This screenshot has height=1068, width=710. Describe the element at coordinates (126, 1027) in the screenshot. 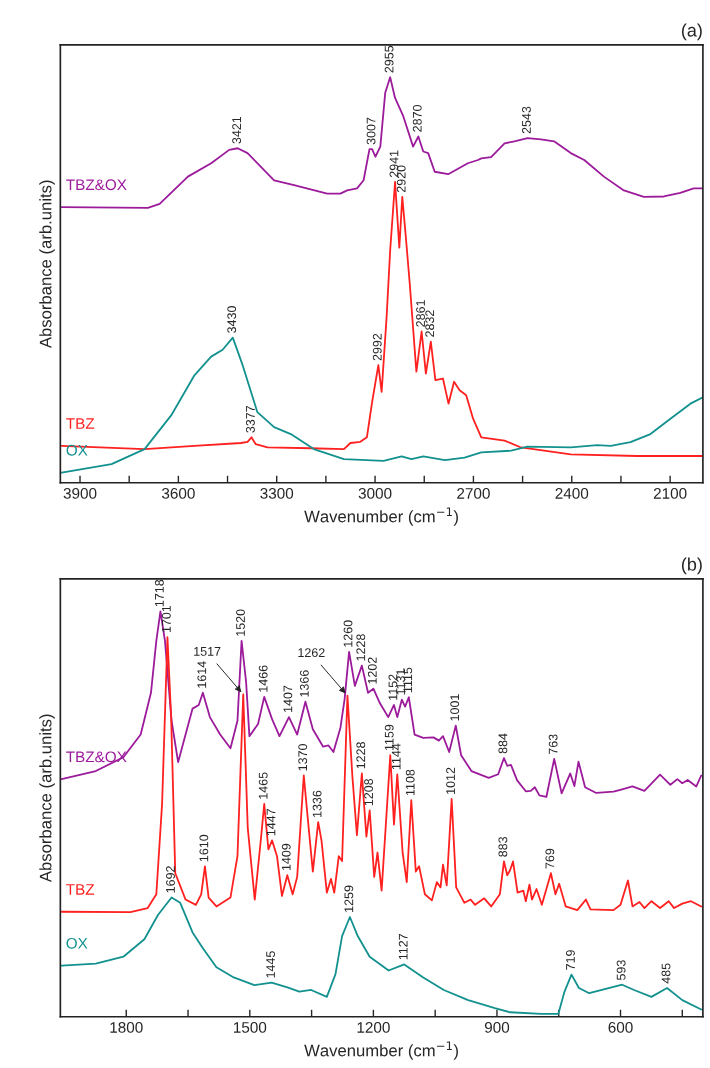

I see `x-tick-label: 1800` at that location.